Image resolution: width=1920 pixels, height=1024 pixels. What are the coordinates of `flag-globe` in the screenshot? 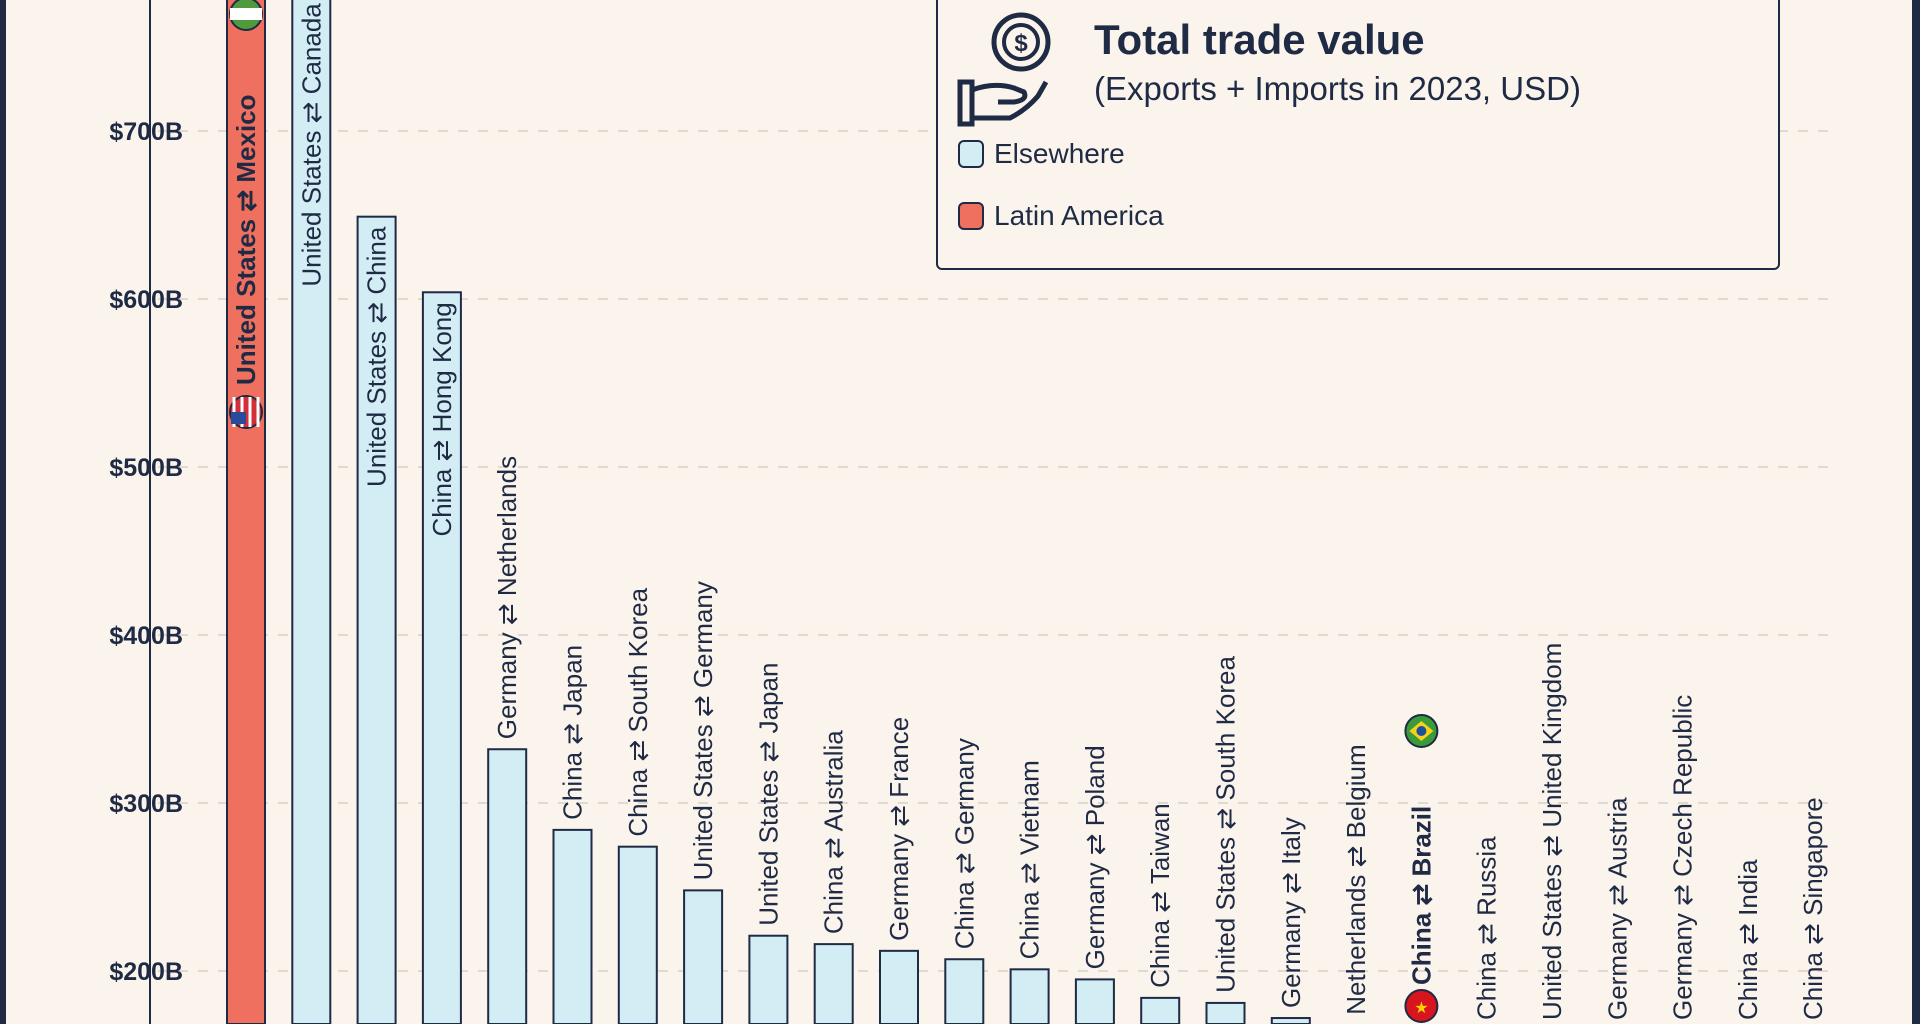 It's located at (1421, 731).